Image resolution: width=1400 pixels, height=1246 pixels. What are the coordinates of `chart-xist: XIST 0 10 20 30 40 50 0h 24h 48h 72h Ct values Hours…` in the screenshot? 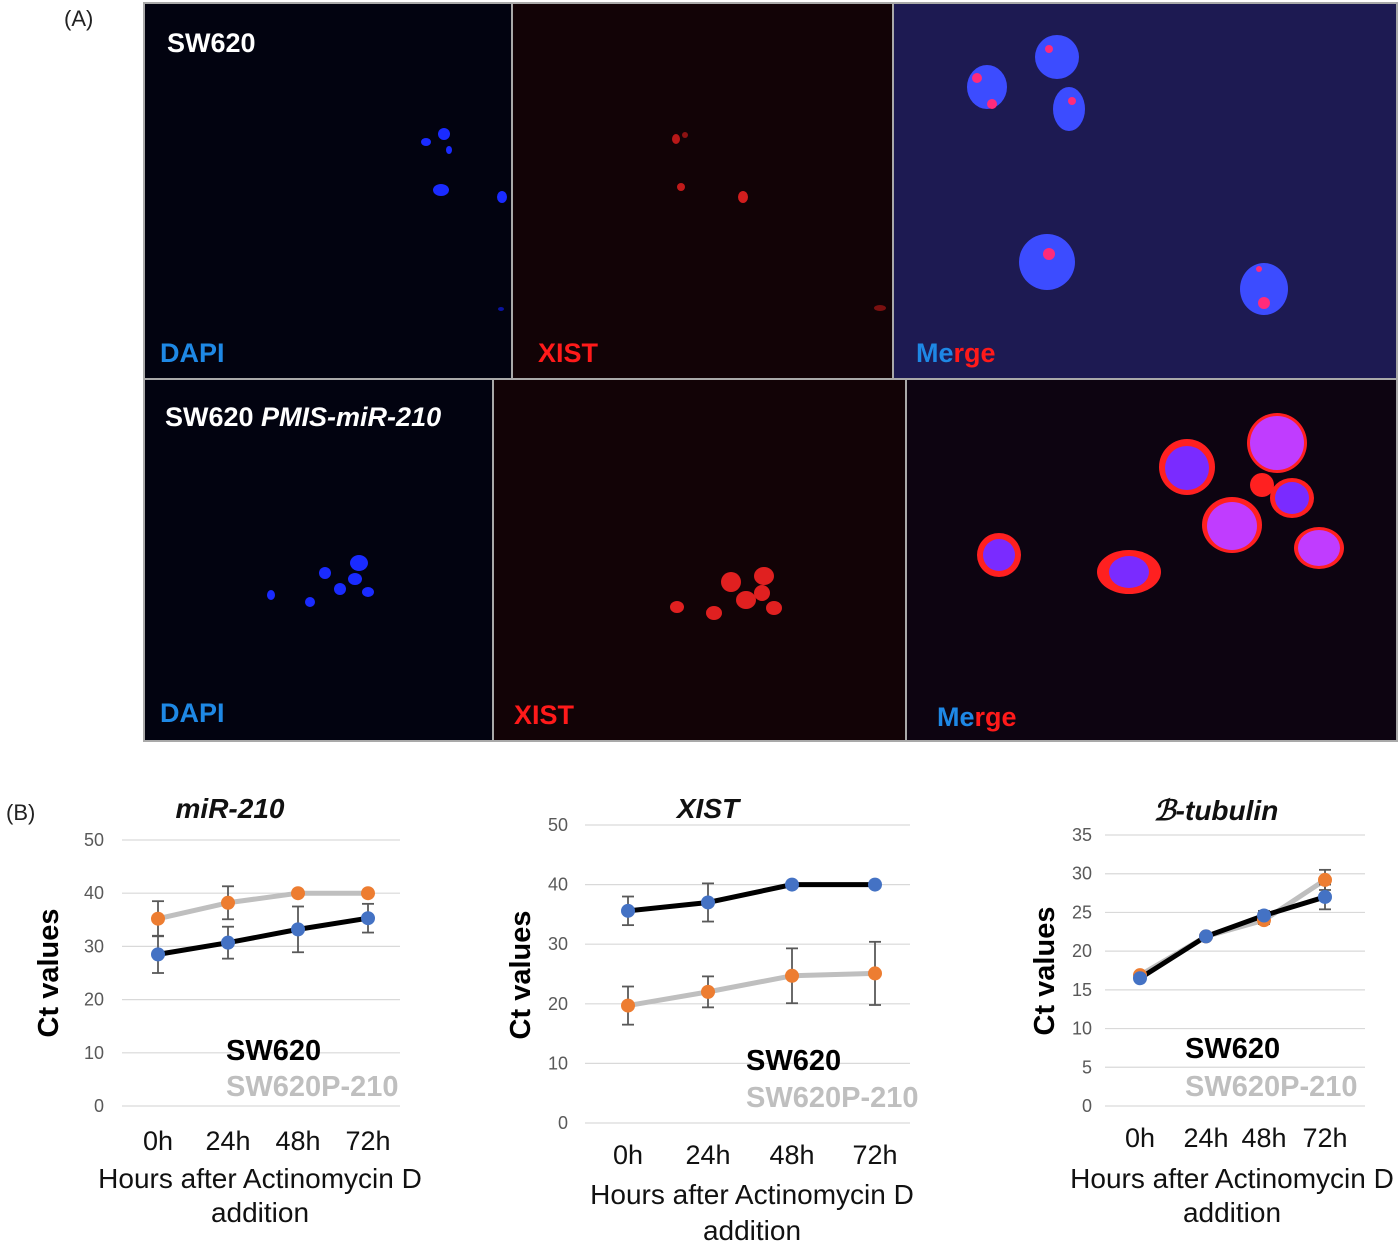 It's located at (712, 1019).